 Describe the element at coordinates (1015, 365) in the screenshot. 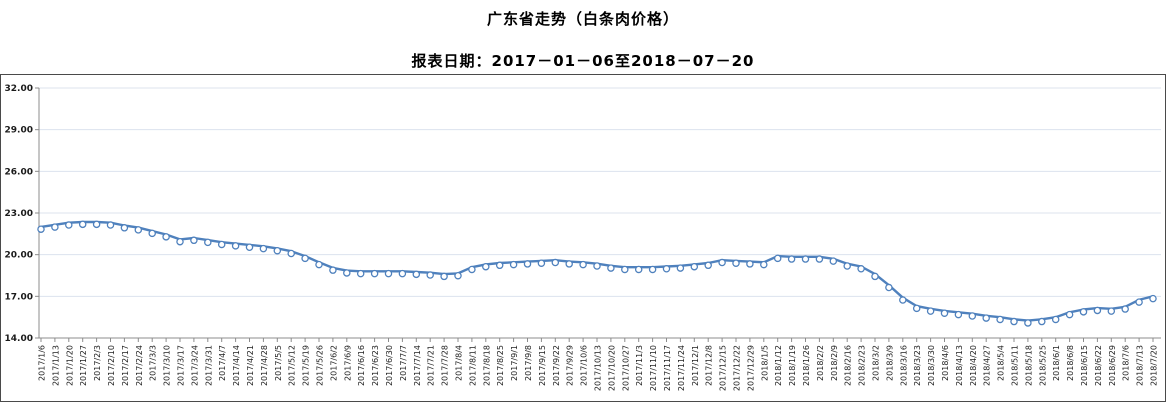

I see `x-tick-label: 2018/5/11` at that location.